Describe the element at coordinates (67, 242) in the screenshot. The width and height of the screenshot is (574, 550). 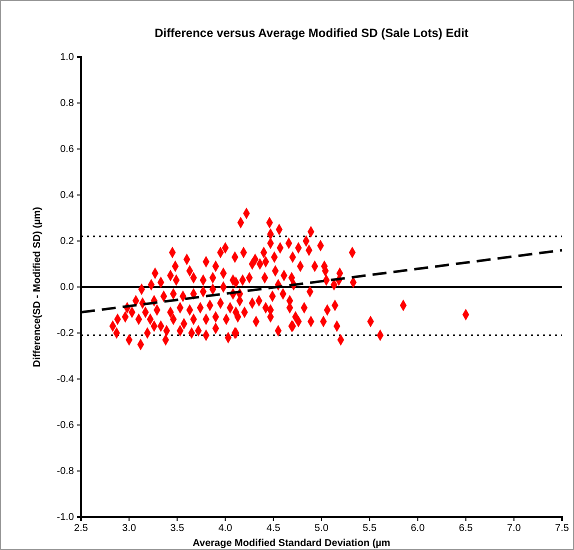
I see `y-tick-label: 0.2` at that location.